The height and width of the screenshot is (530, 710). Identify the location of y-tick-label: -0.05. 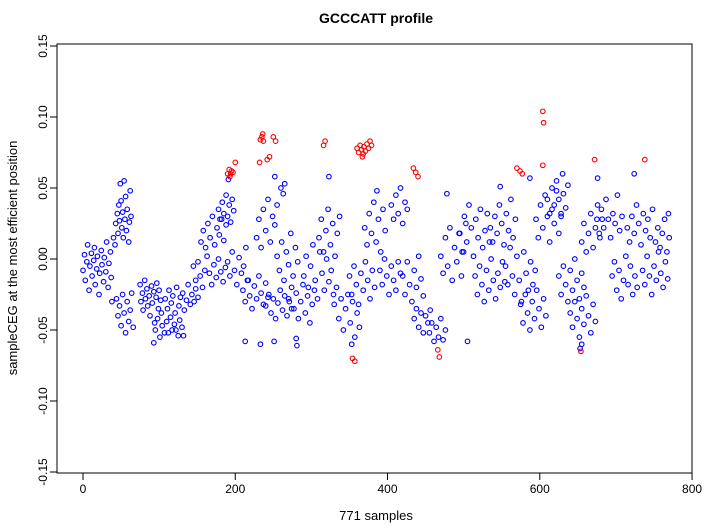
(43, 330).